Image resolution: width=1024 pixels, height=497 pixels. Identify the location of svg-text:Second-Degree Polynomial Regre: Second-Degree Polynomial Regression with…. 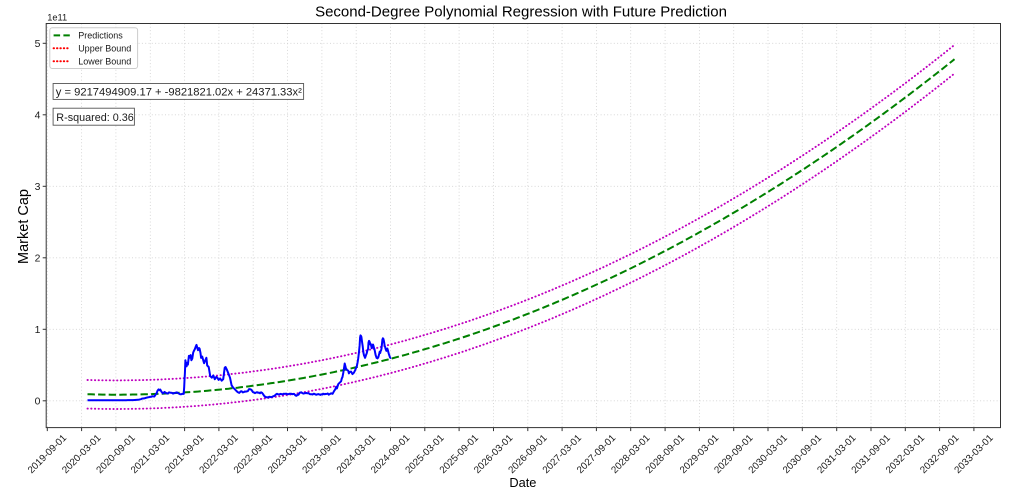
(521, 12).